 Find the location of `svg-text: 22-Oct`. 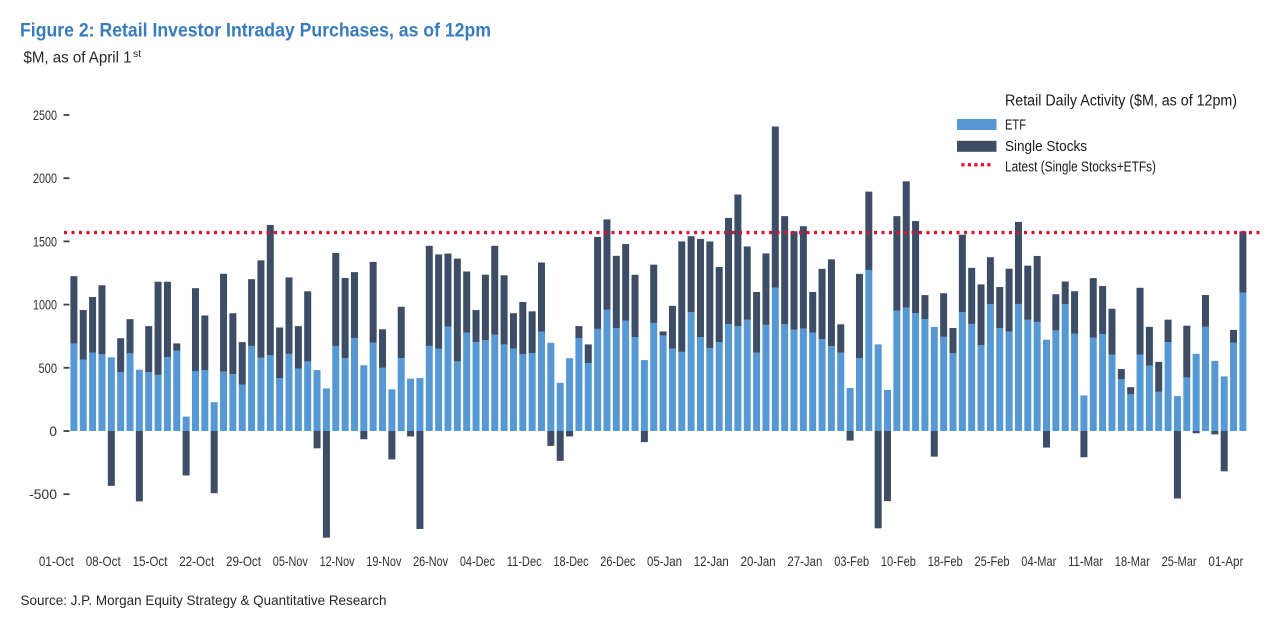

svg-text: 22-Oct is located at coordinates (196, 561).